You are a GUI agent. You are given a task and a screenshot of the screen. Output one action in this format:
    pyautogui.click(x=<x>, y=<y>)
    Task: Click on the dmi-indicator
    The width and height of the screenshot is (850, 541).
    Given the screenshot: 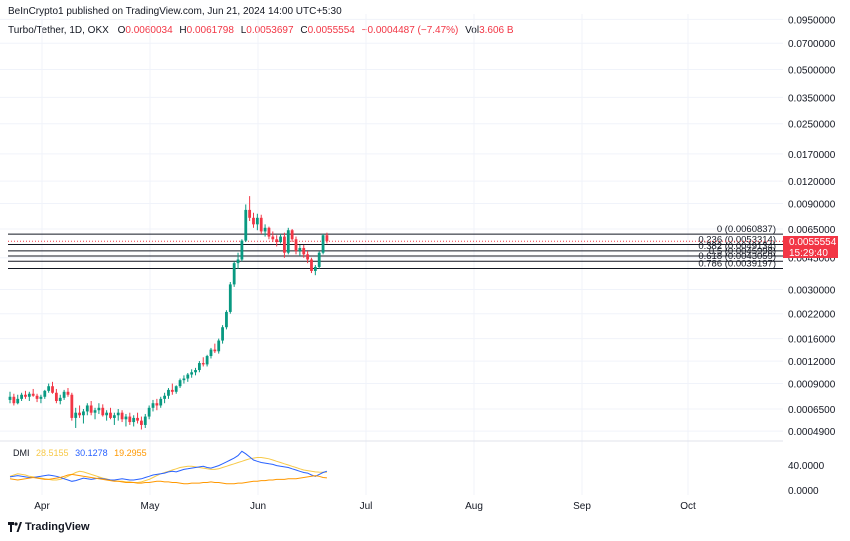 What is the action you would take?
    pyautogui.click(x=168, y=467)
    